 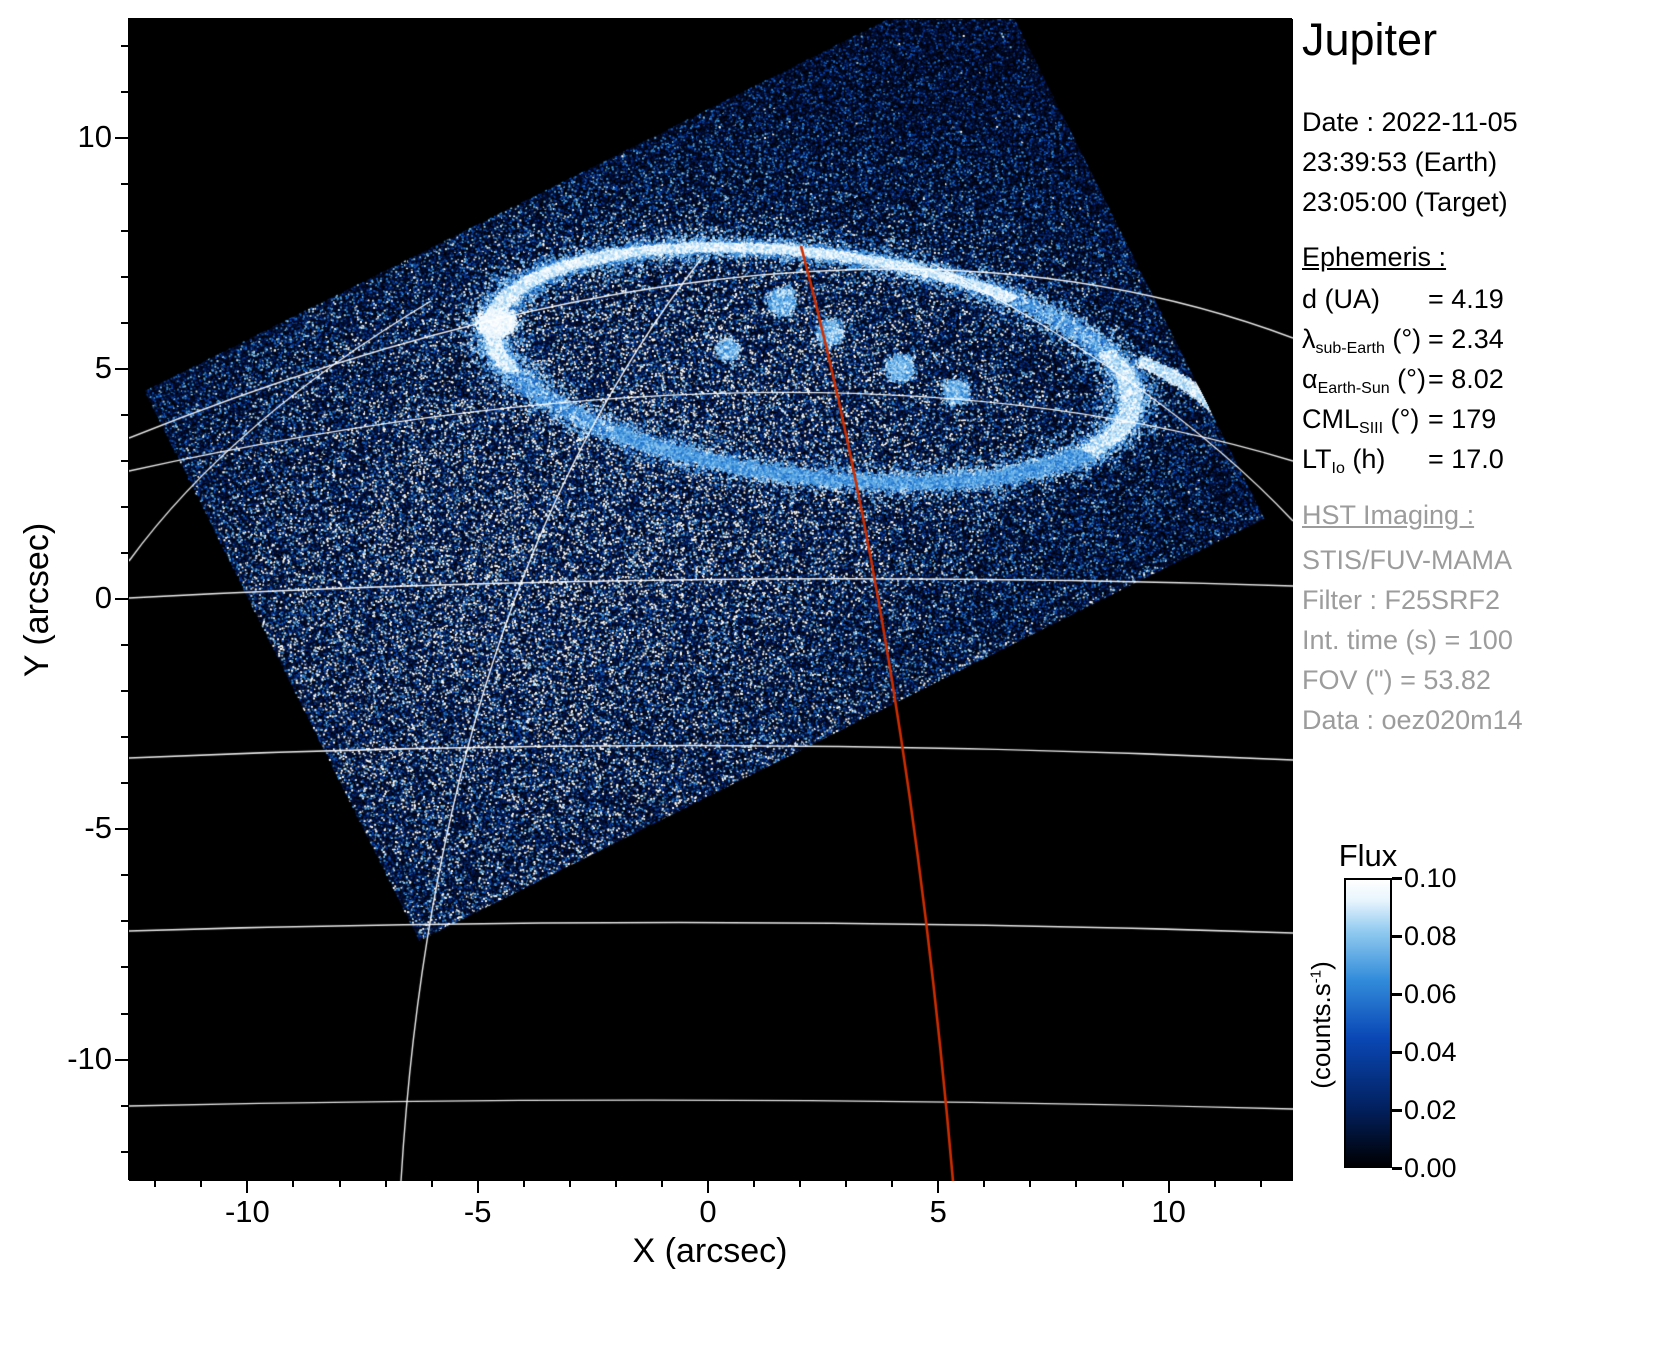 What do you see at coordinates (1374, 257) in the screenshot?
I see `ephemeris-heading: Ephemeris :` at bounding box center [1374, 257].